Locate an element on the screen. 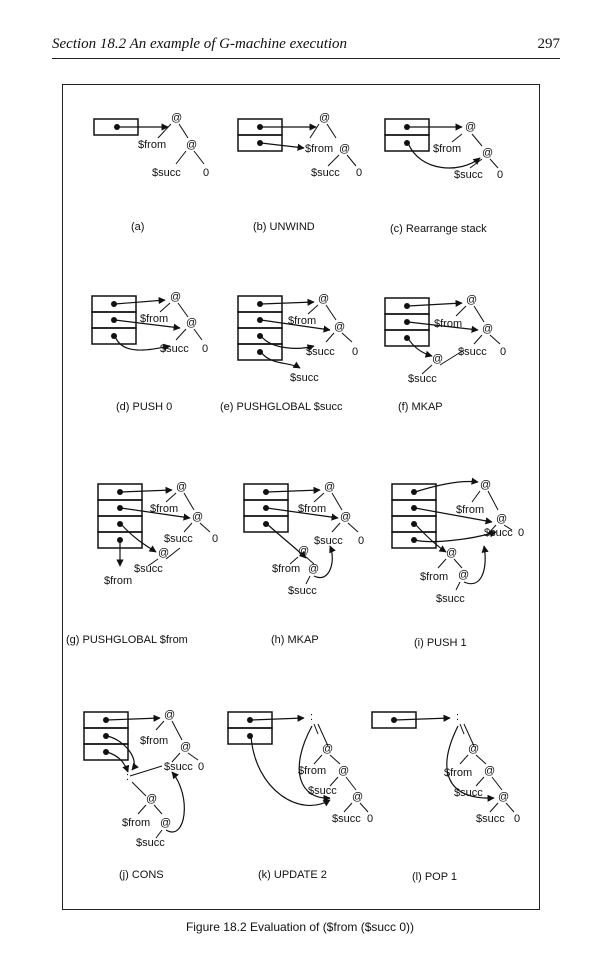  panel-caption: (j) CONS is located at coordinates (141, 875).